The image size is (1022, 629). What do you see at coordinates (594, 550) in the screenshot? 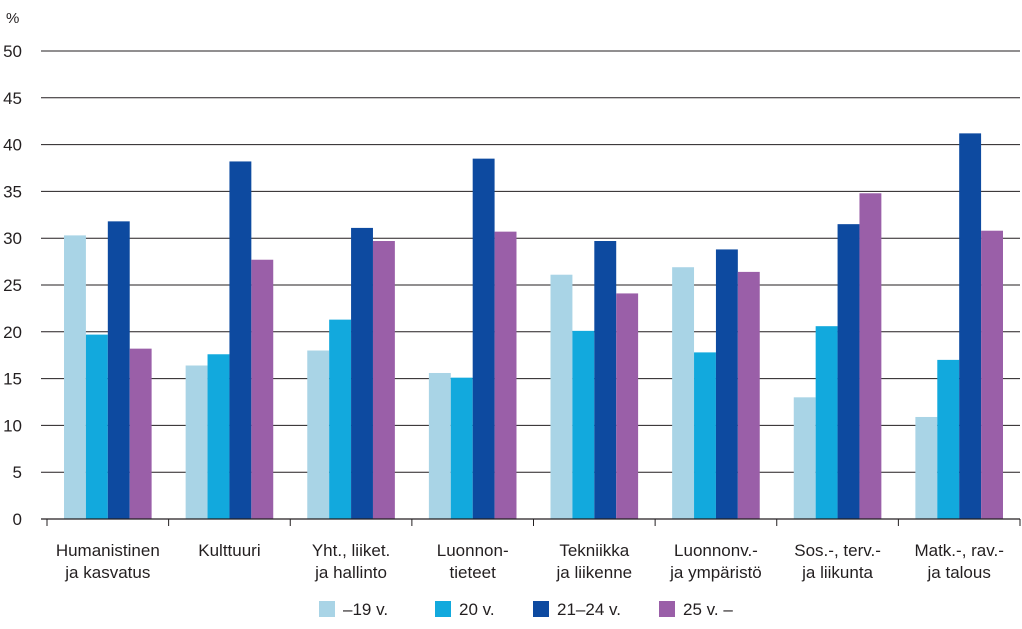
I see `category-label: Tekniikka` at bounding box center [594, 550].